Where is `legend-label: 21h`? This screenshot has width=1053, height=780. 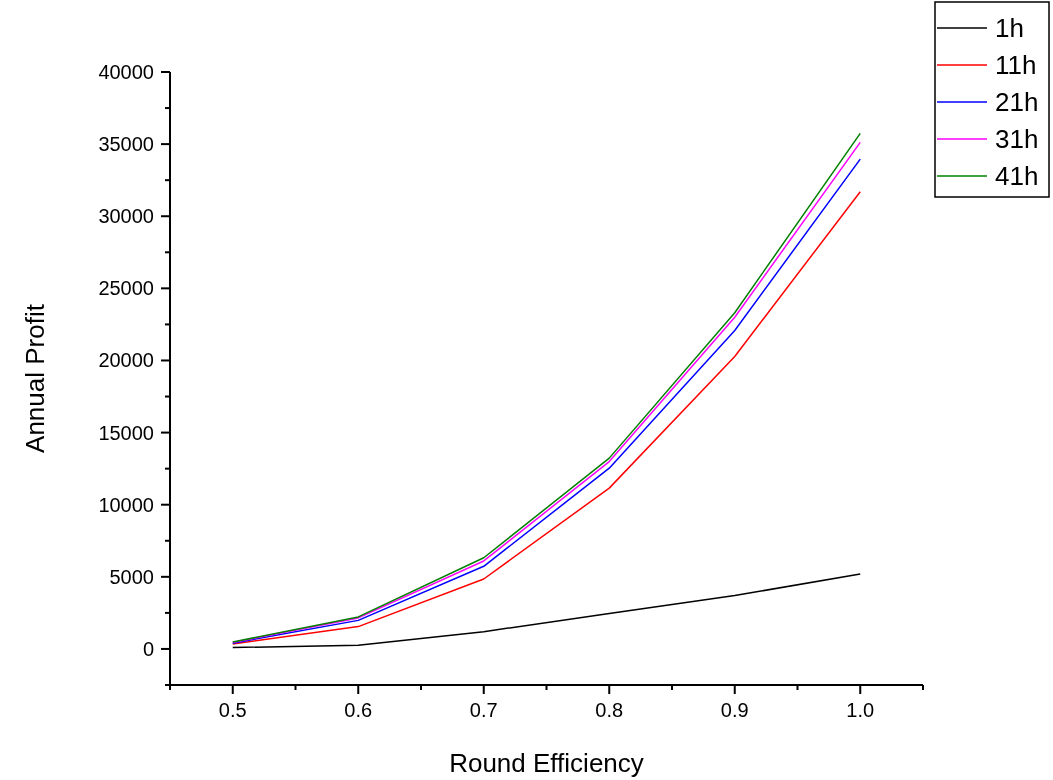
legend-label: 21h is located at coordinates (1017, 102).